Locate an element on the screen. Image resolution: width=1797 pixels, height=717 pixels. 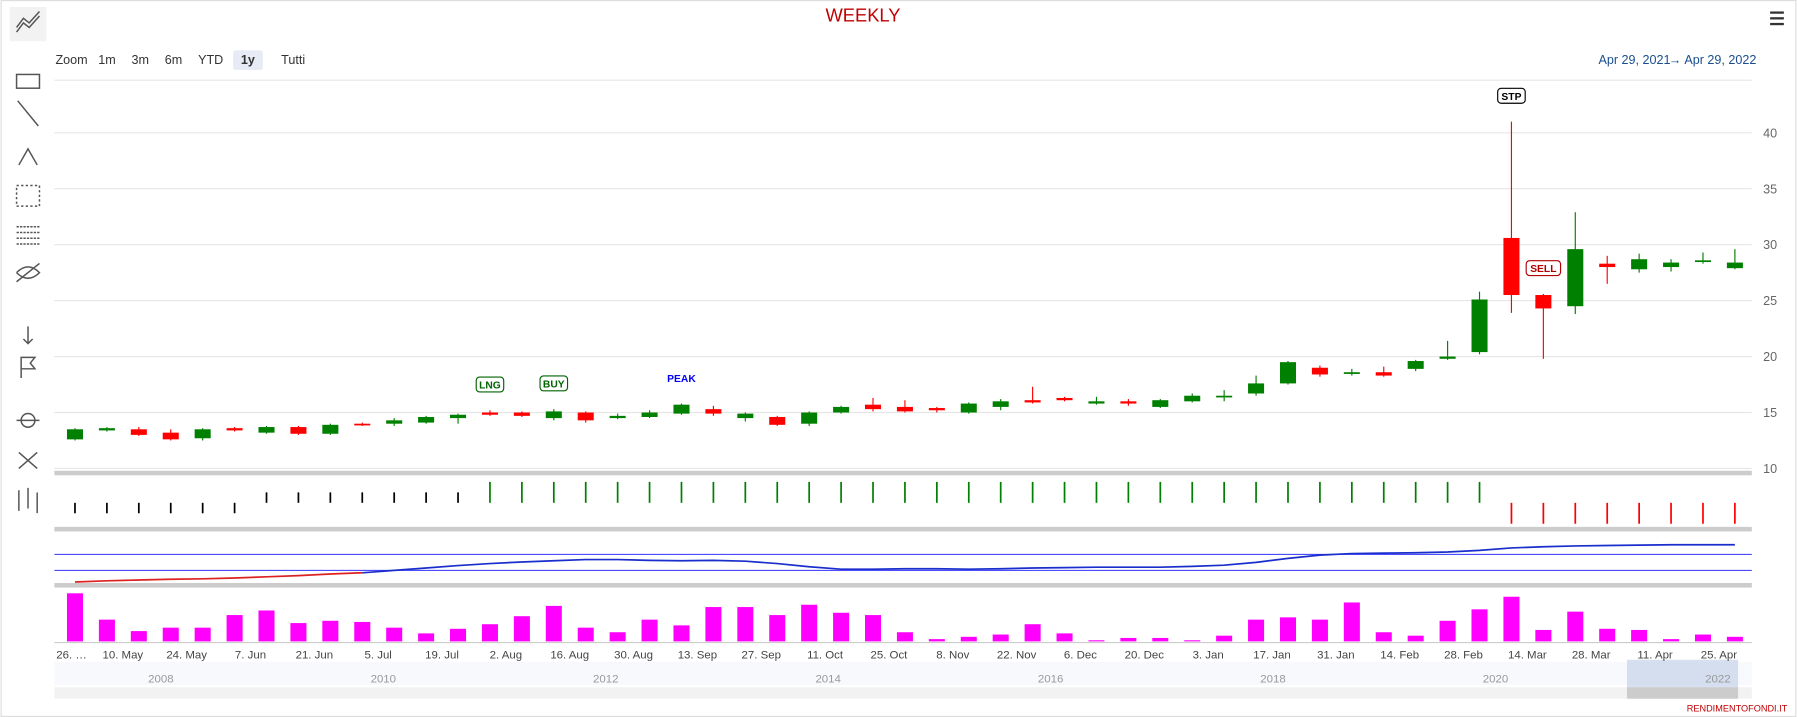
toolbar is located at coordinates (28, 260).